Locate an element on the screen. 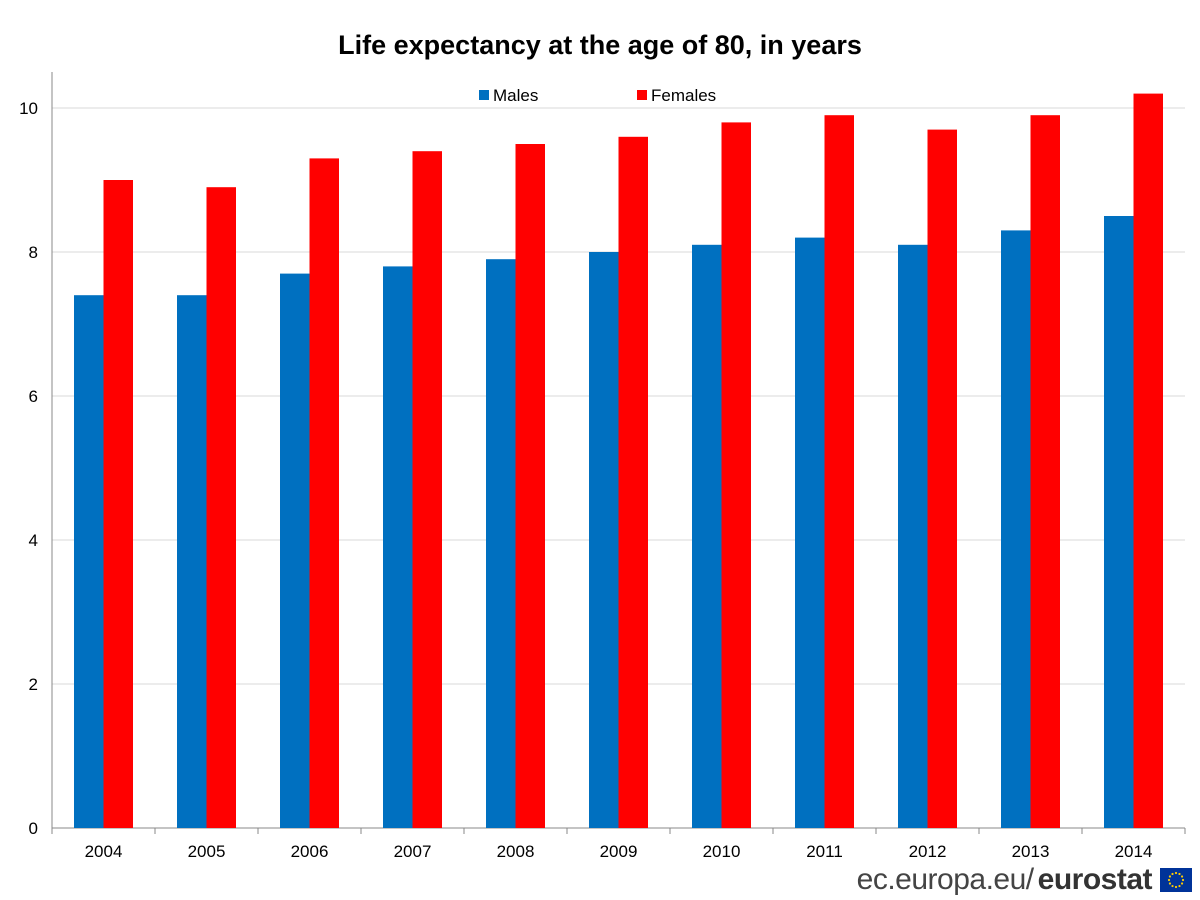  x-tick-label: 2013 is located at coordinates (1031, 851).